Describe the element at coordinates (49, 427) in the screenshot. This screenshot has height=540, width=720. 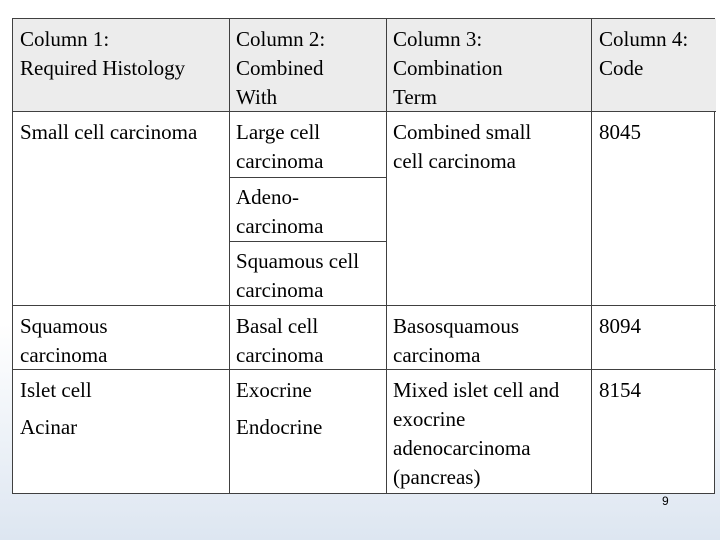
I see `required-histology-cell: Acinar` at that location.